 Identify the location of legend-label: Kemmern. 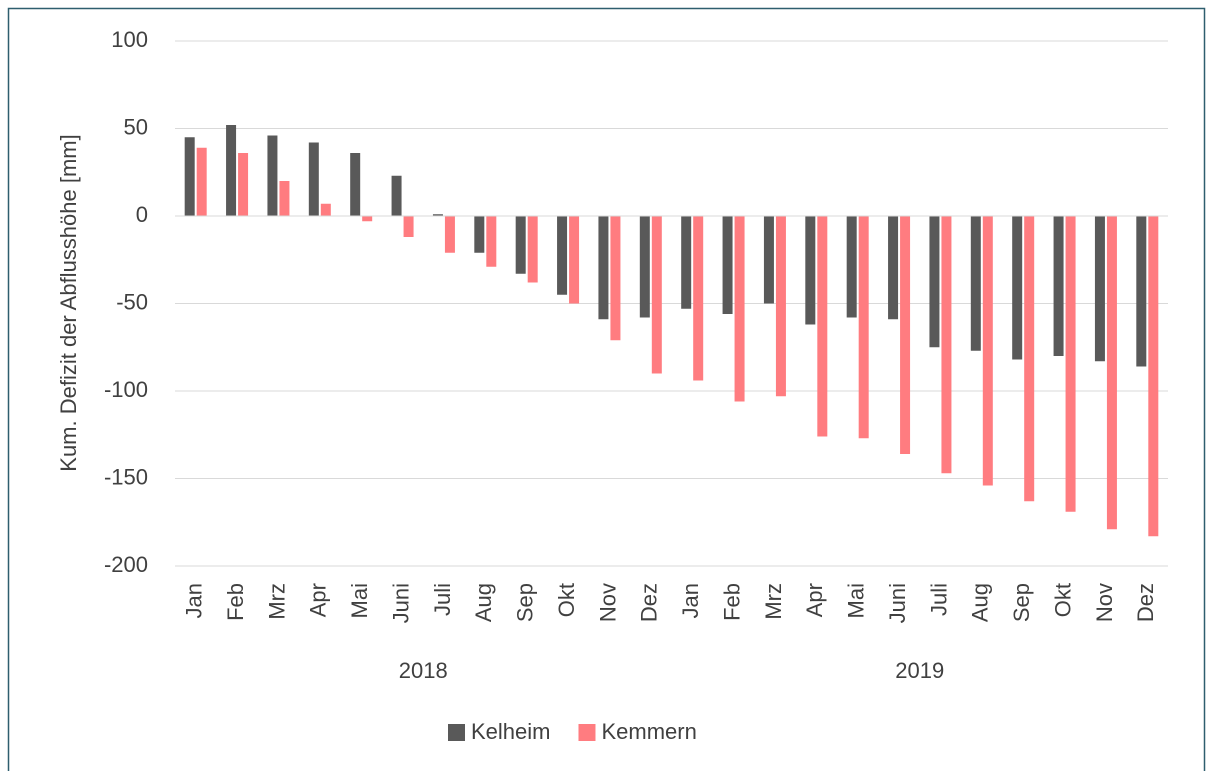
(648, 731).